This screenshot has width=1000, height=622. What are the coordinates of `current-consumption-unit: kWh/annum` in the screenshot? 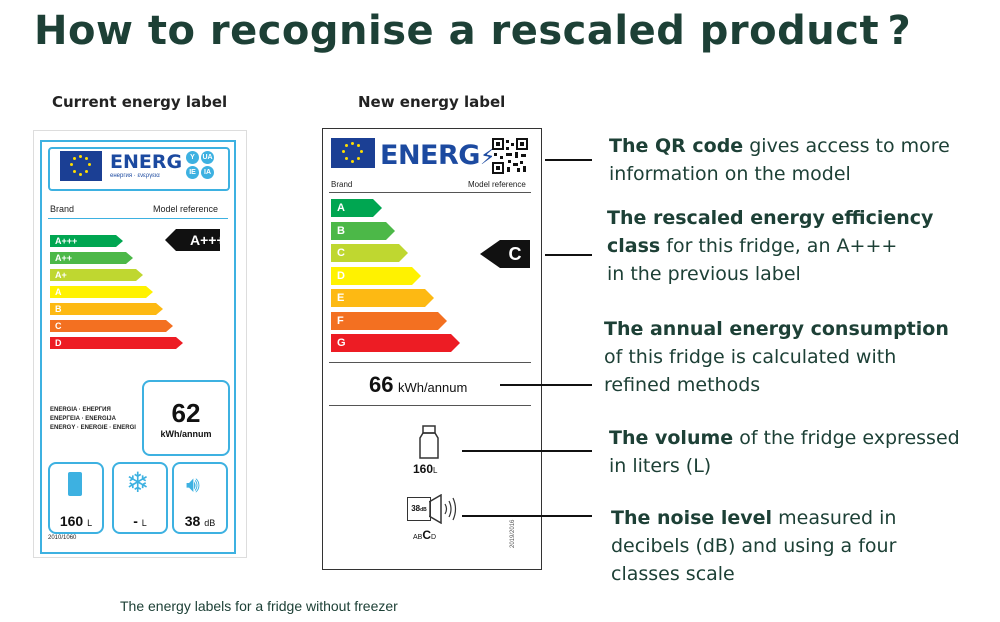 It's located at (186, 434).